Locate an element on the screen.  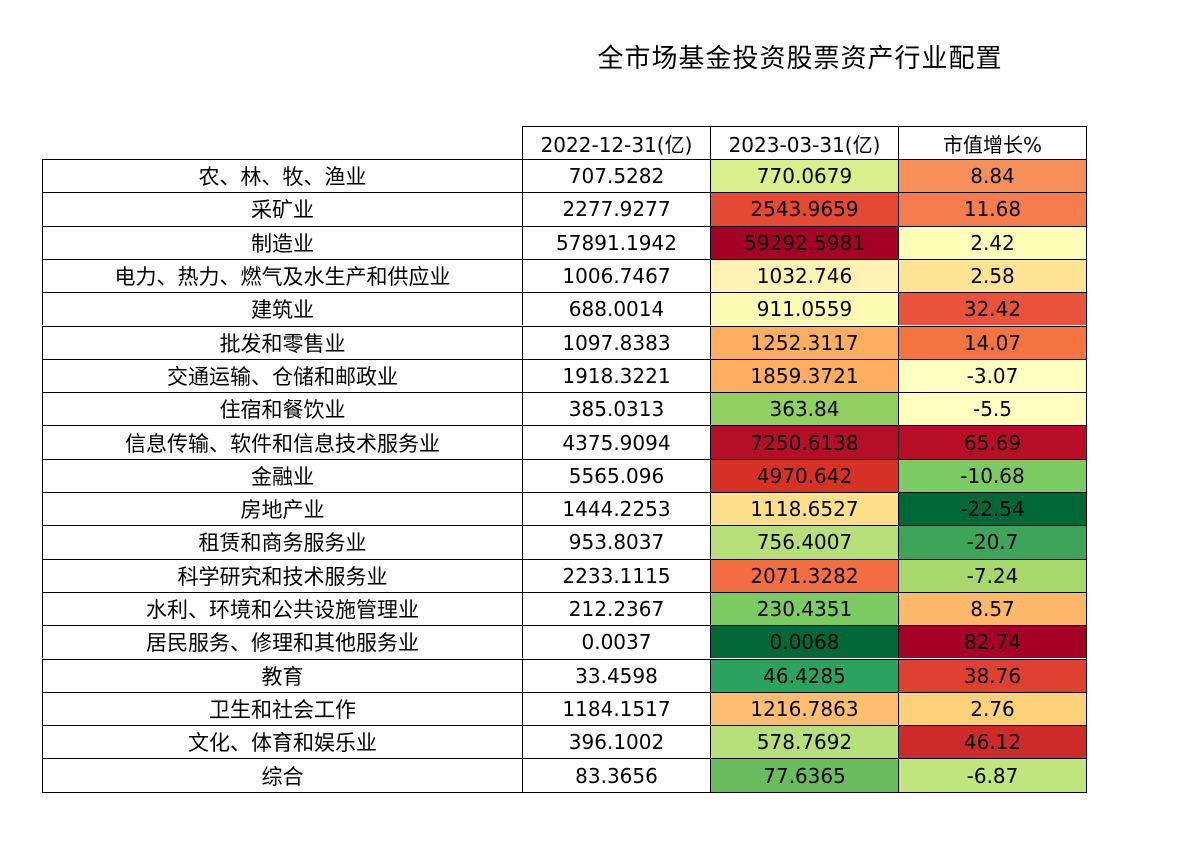
industry-cell: 农、林、牧、渔业 is located at coordinates (282, 176).